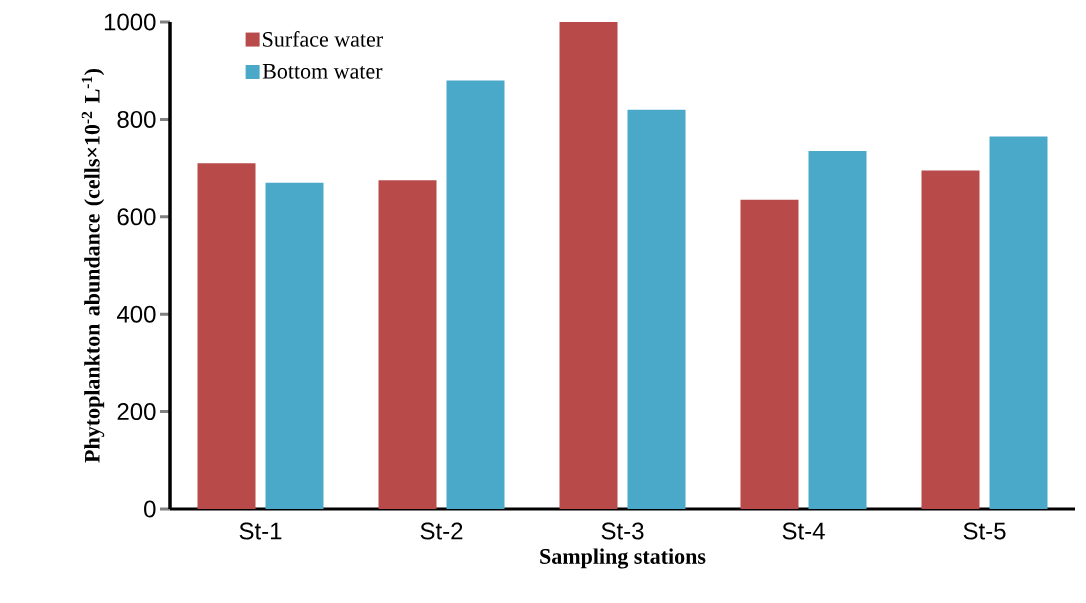  I want to click on legend-label: Surface water, so click(323, 39).